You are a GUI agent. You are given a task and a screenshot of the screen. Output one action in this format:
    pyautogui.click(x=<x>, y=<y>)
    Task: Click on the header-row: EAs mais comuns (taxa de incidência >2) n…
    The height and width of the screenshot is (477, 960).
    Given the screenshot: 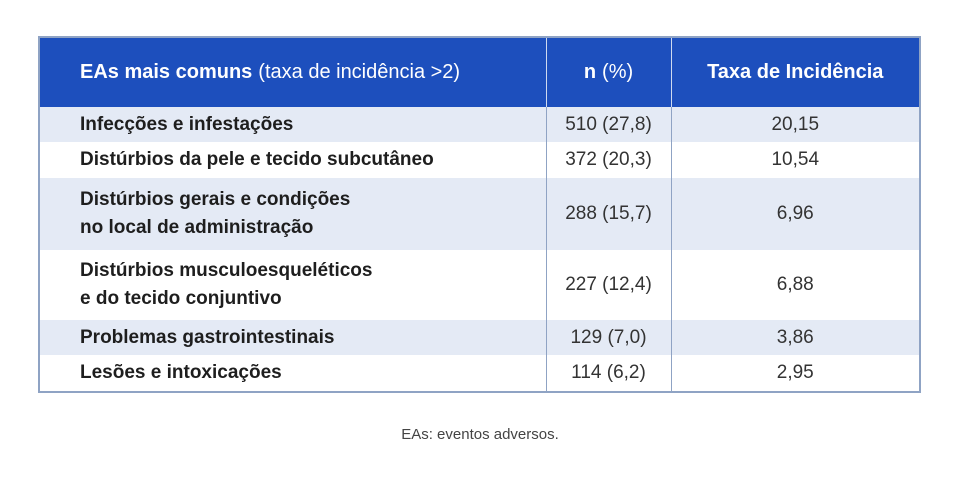 What is the action you would take?
    pyautogui.click(x=479, y=72)
    